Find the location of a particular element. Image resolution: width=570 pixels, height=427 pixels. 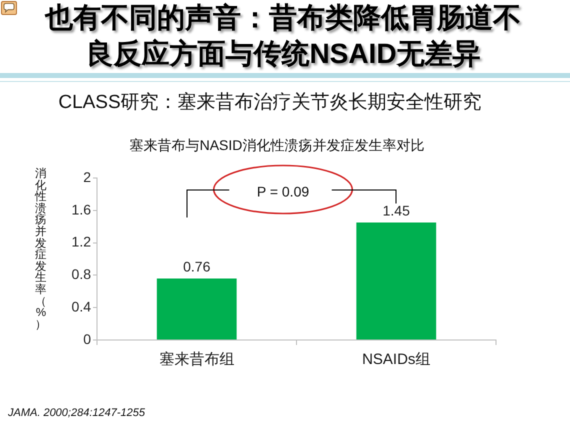

data-label: 0.76 is located at coordinates (197, 266).